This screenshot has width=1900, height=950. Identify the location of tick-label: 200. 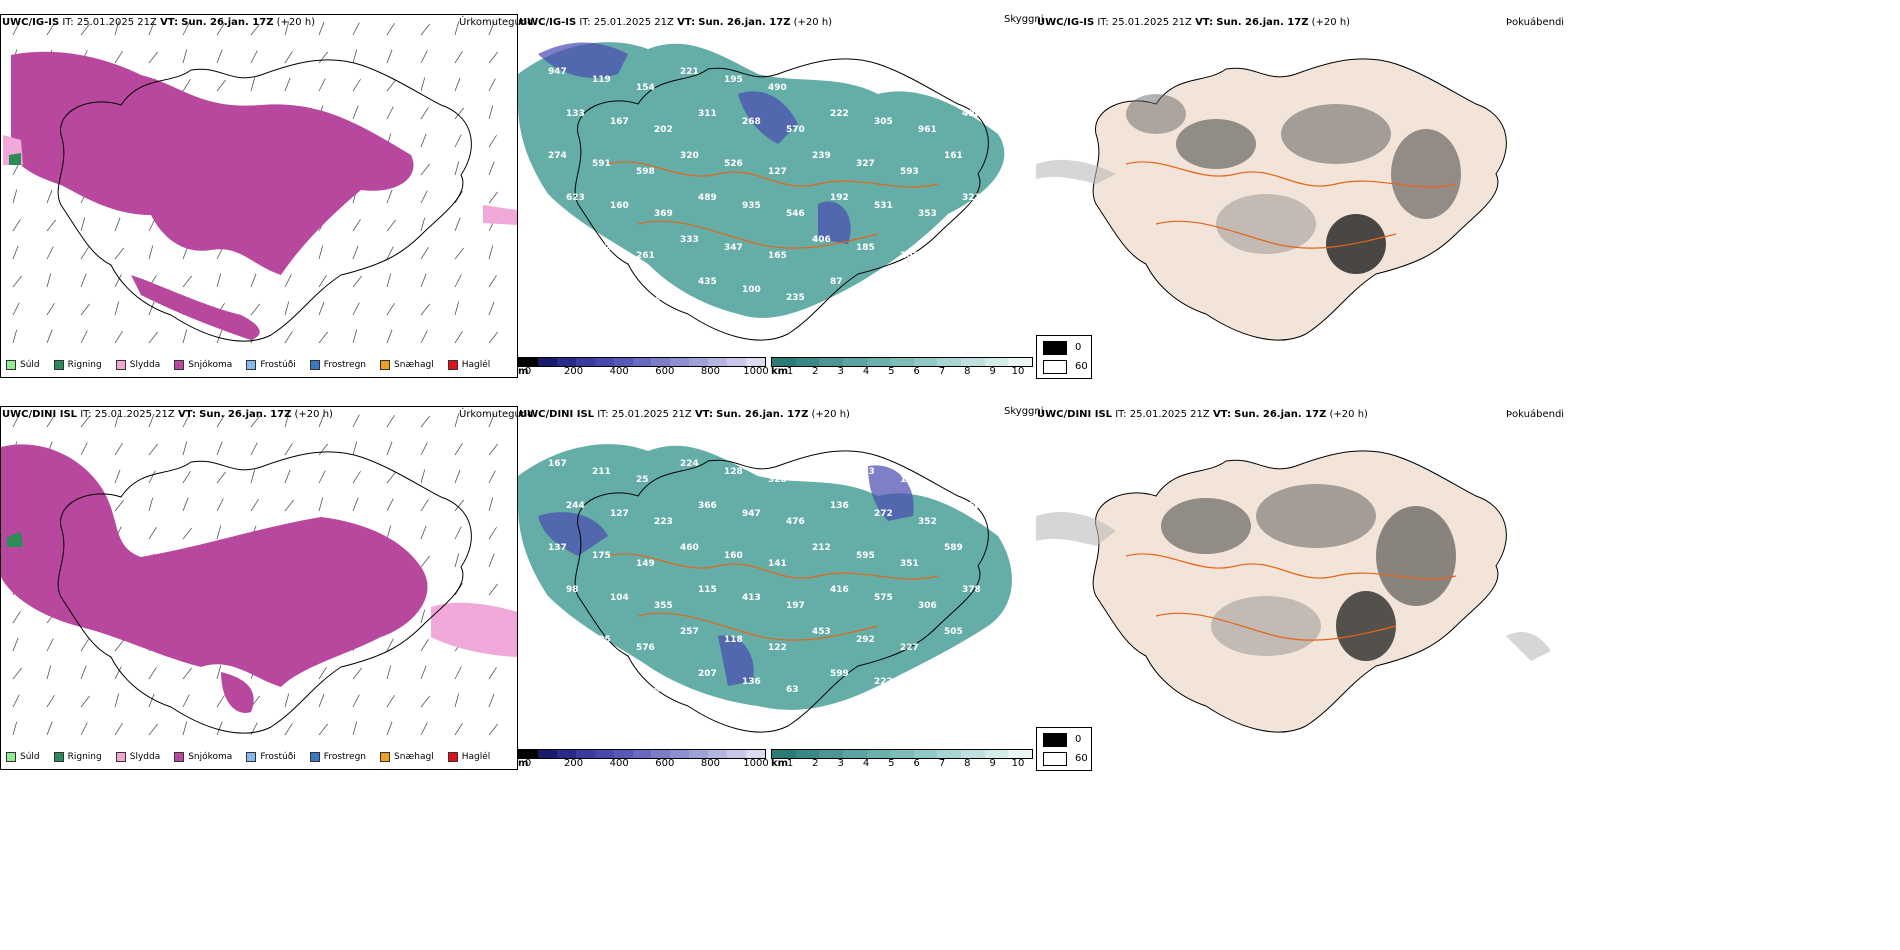
(574, 371).